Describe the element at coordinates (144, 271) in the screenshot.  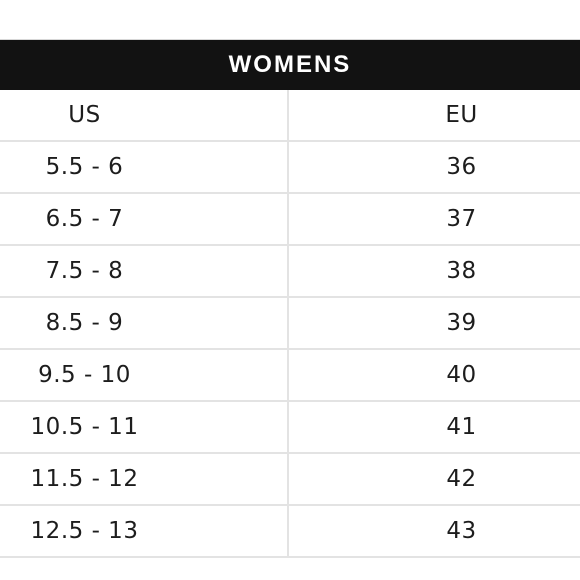
I see `us-size-cell: 7.5 - 8` at that location.